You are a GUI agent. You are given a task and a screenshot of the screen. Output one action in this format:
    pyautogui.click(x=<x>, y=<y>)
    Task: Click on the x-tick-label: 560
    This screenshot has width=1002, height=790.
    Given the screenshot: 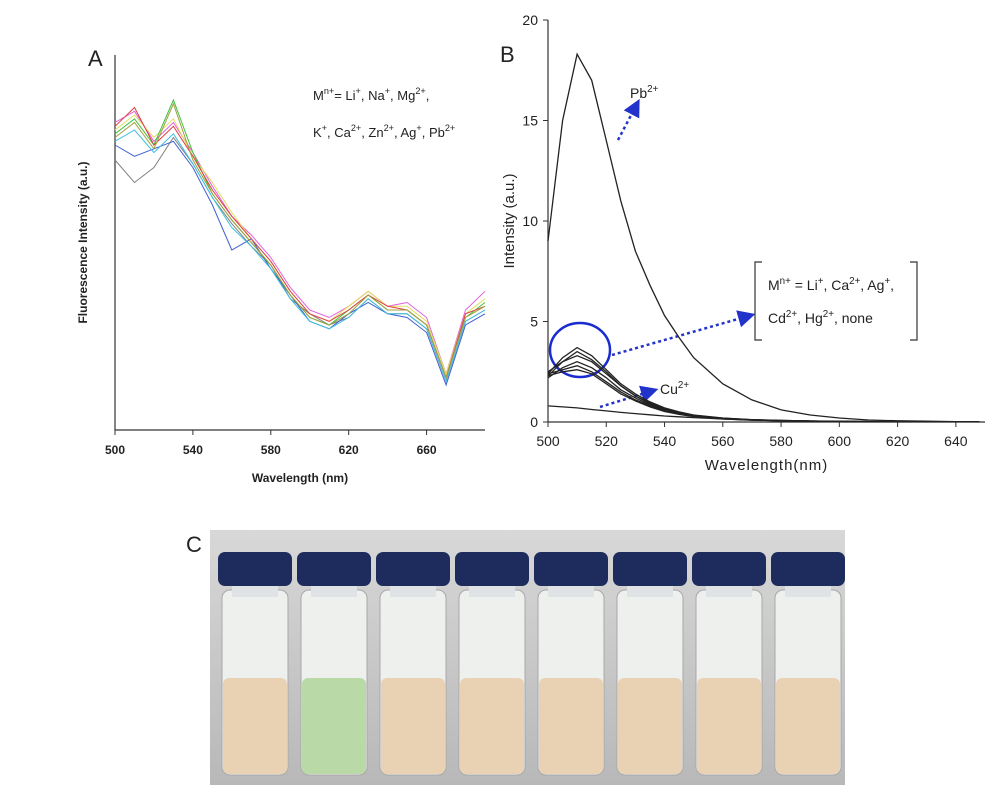 What is the action you would take?
    pyautogui.click(x=723, y=441)
    